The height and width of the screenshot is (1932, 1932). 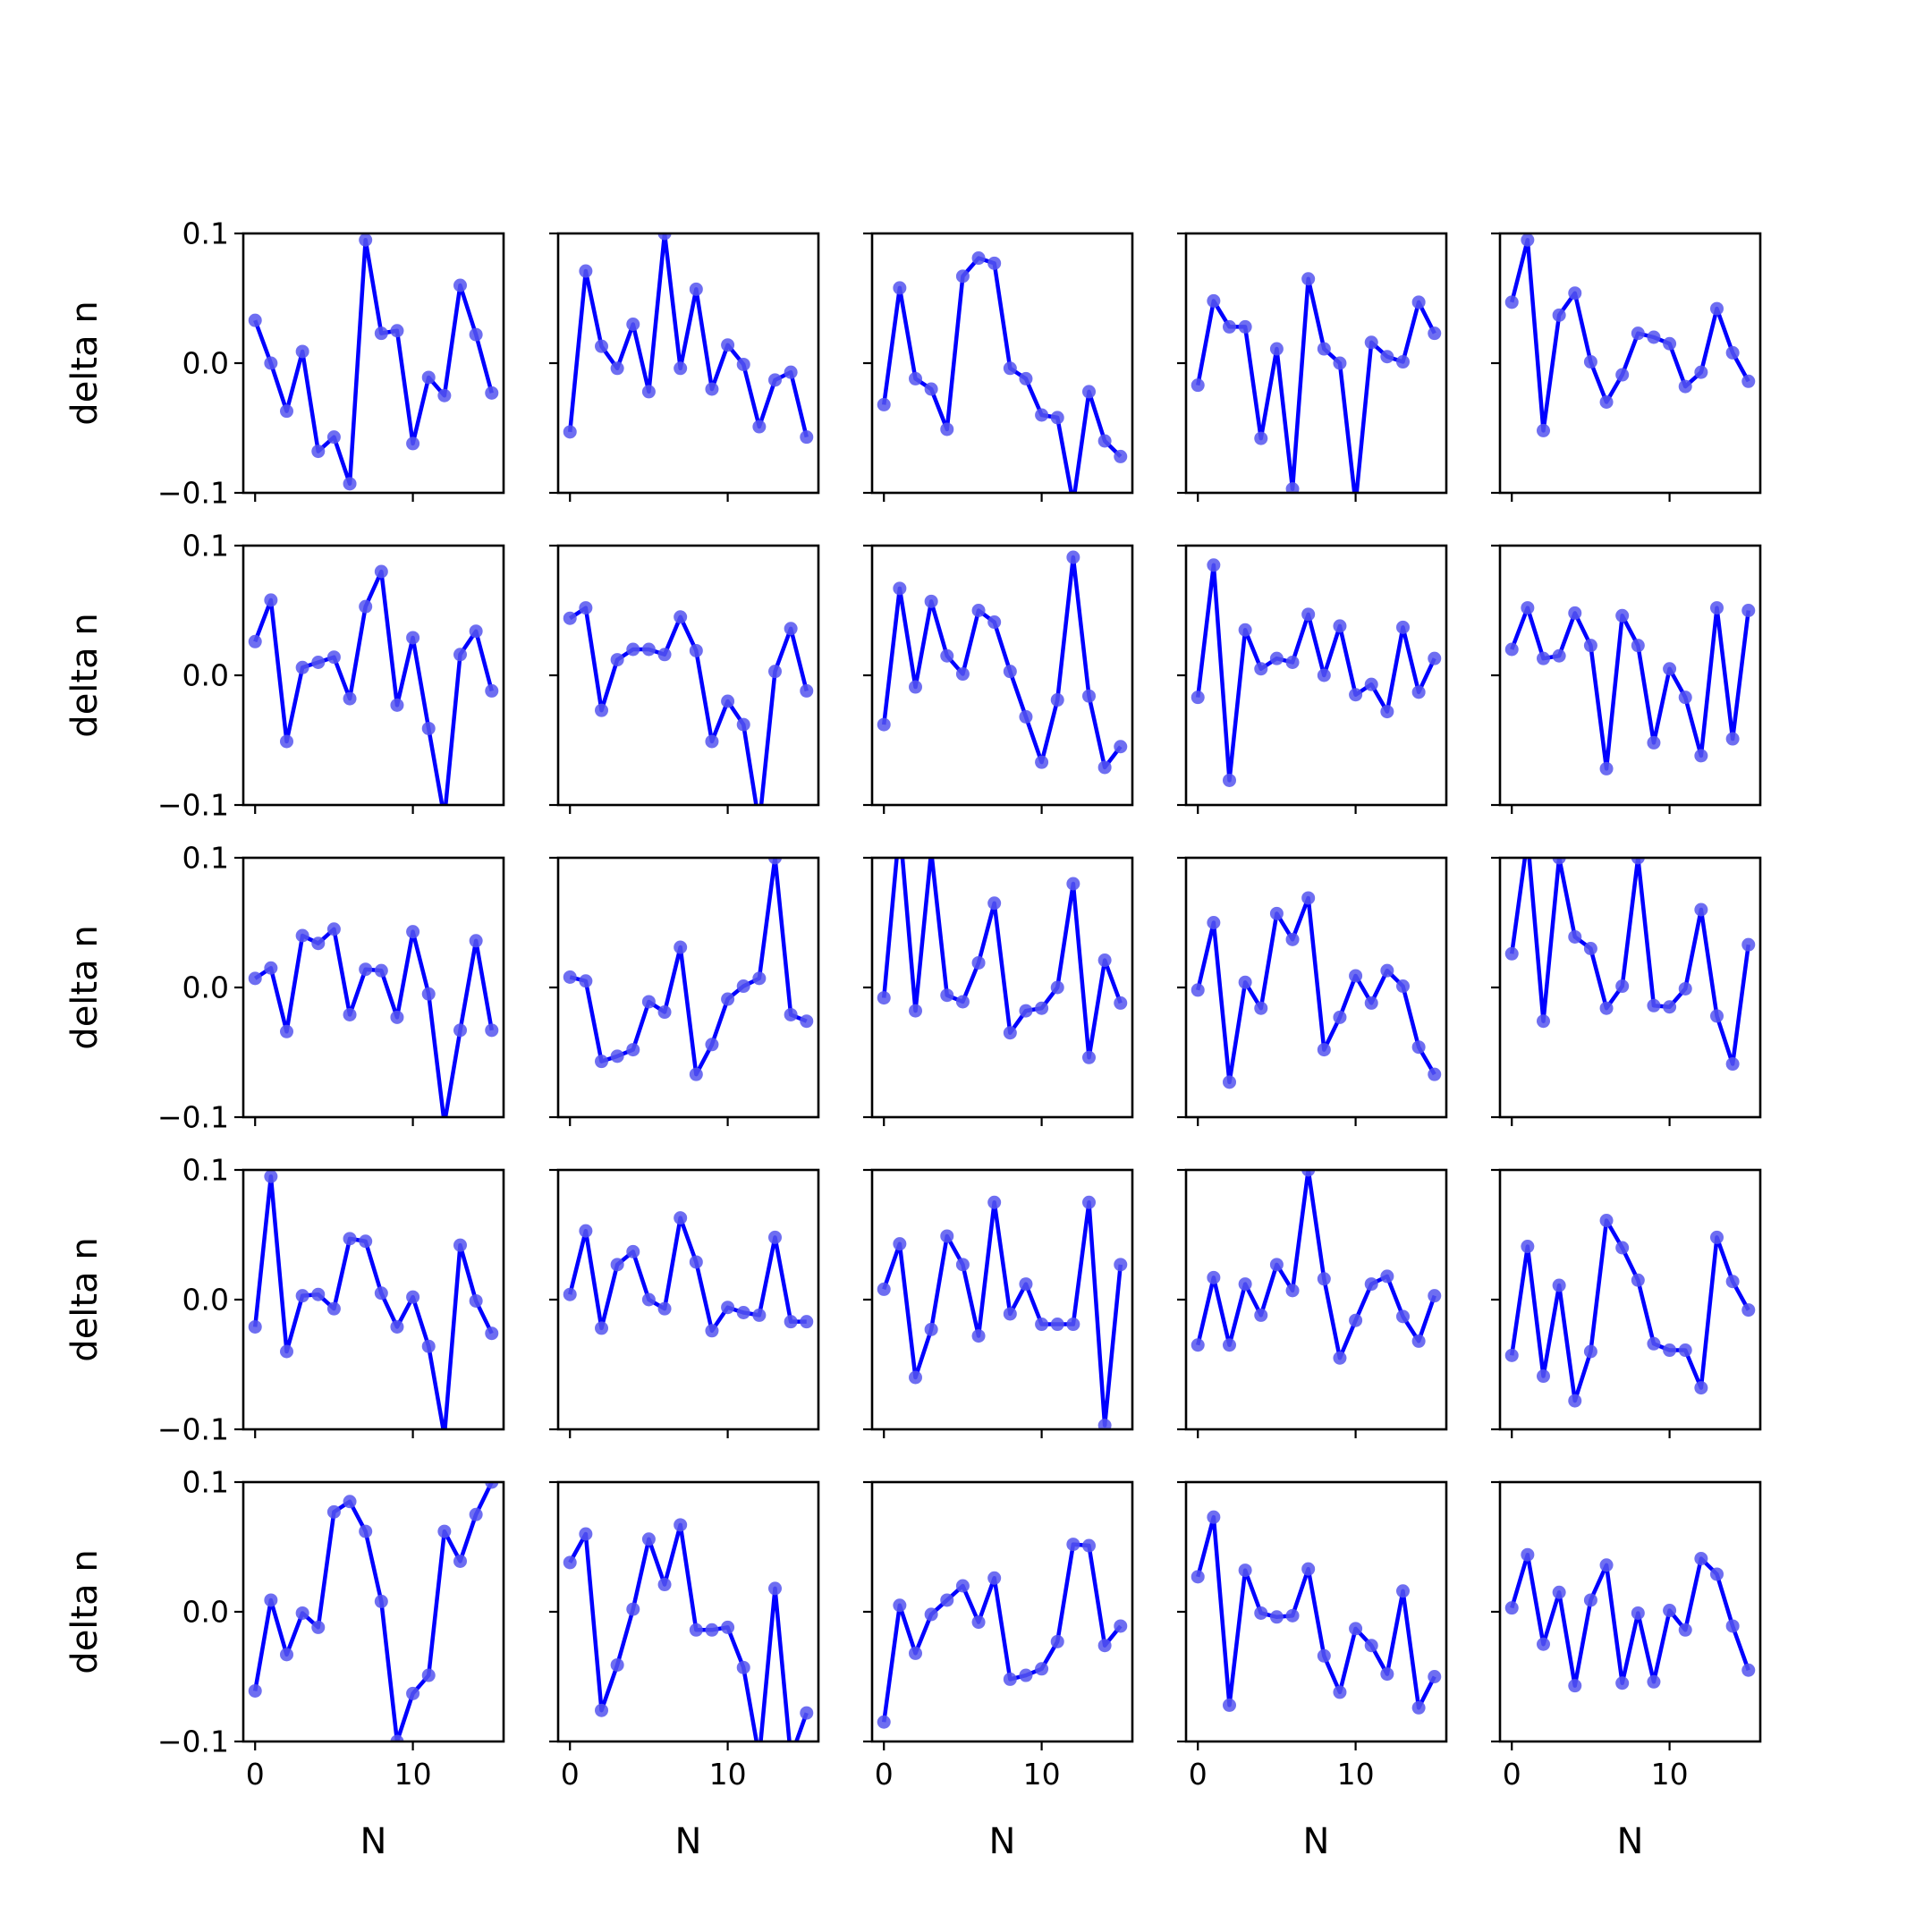 I want to click on subplot-r1-c5, so click(x=1626, y=367).